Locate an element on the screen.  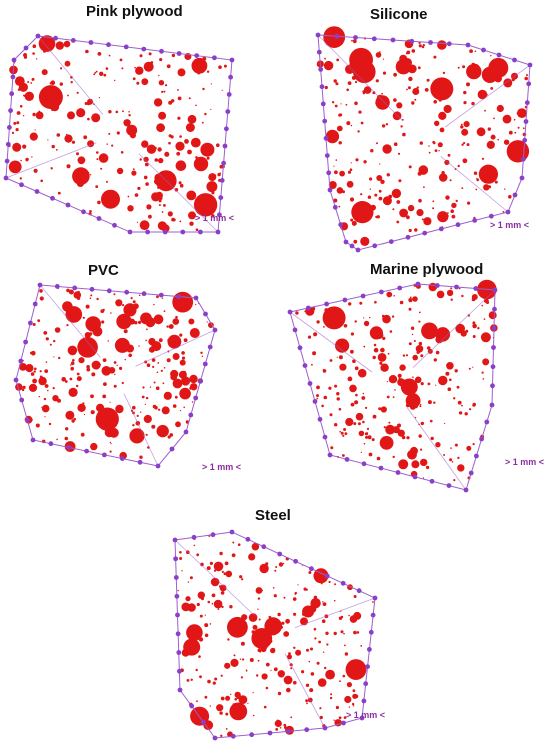
panel-title: Steel is located at coordinates (273, 515).